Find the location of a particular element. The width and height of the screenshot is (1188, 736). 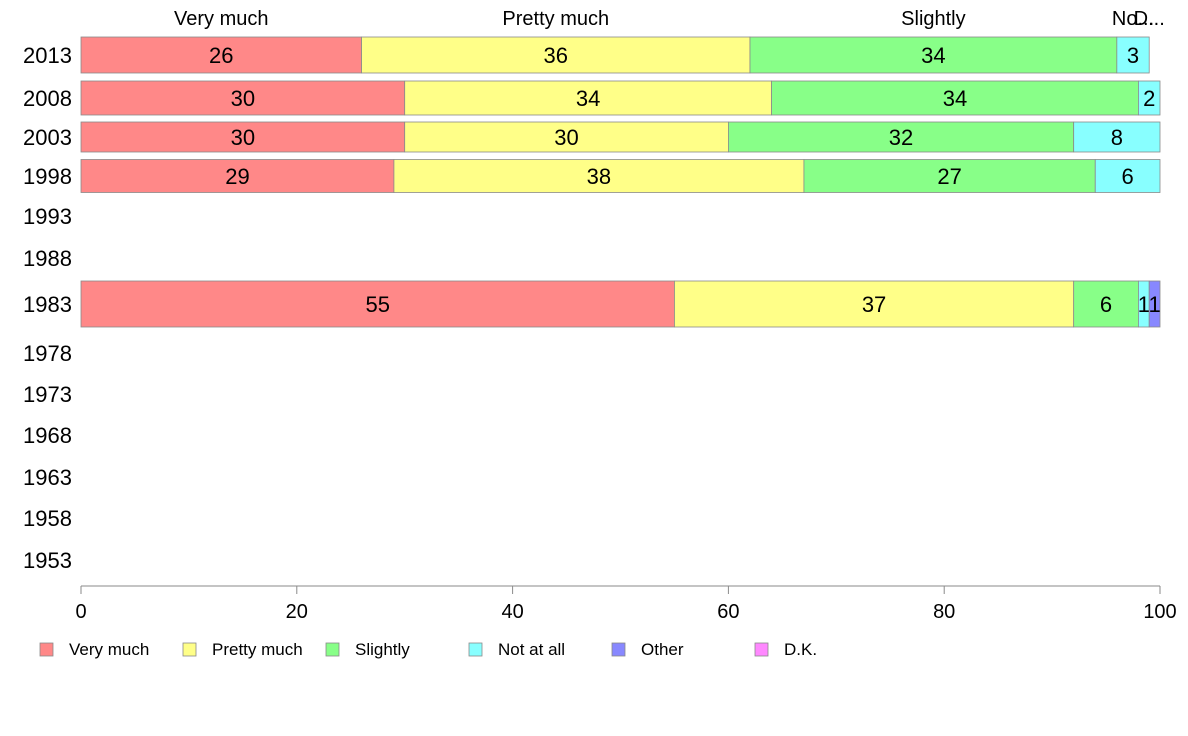

year-tick-label: 1983 is located at coordinates (47, 304).